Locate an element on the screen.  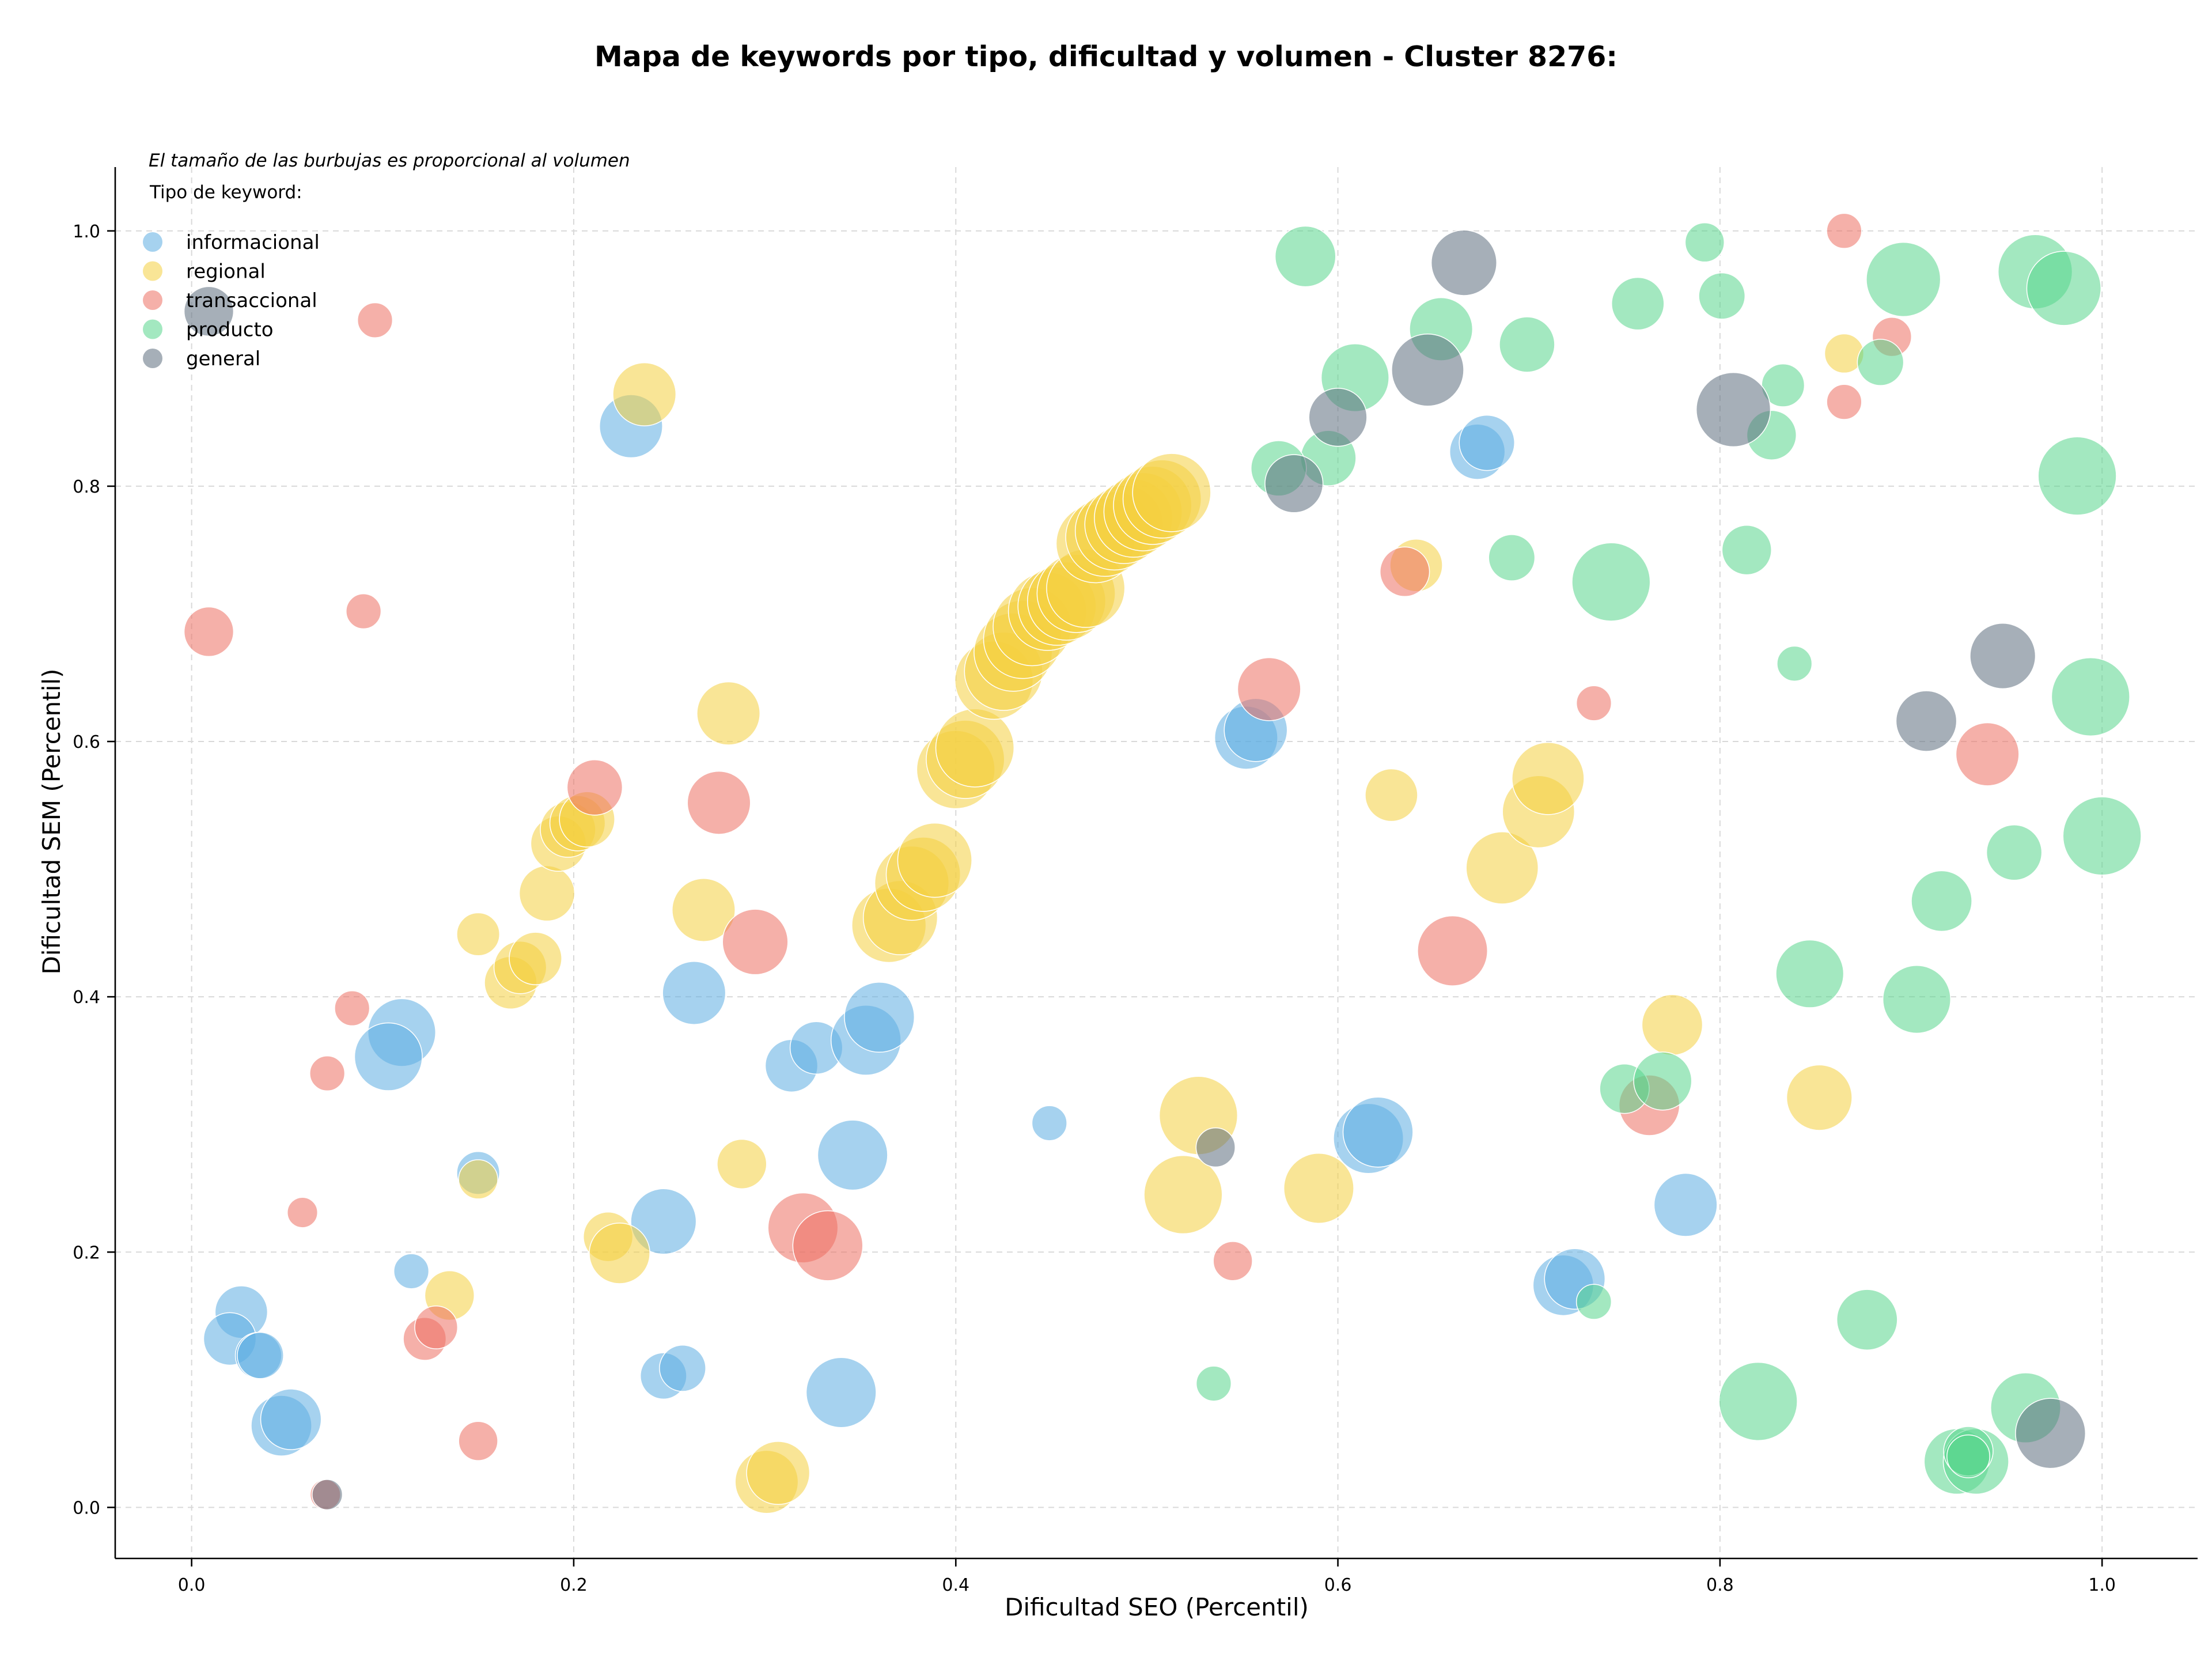
legend-marker-regional is located at coordinates (152, 271).